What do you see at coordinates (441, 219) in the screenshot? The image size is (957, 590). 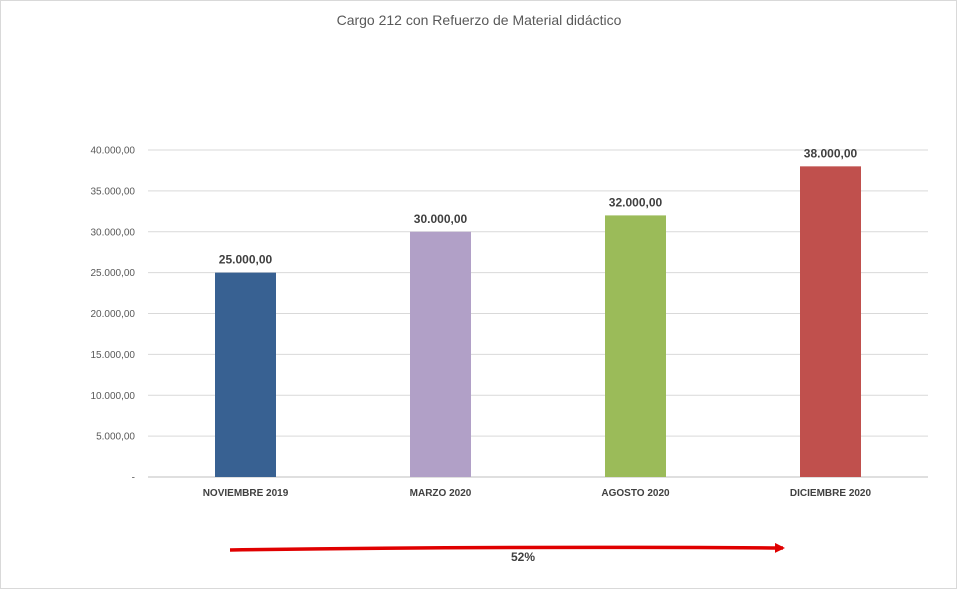 I see `data-label: 30.000,00` at bounding box center [441, 219].